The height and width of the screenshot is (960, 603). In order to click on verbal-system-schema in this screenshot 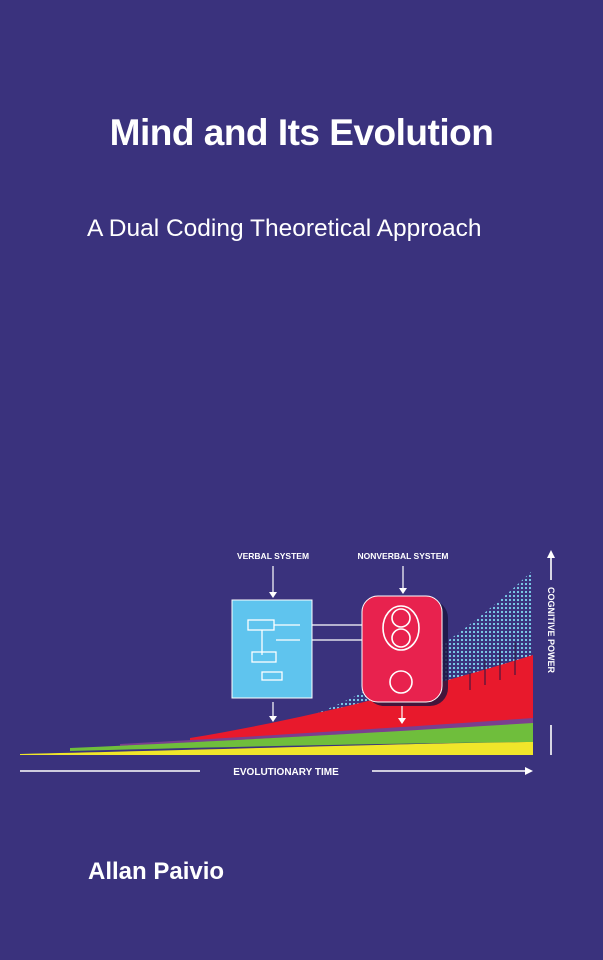, I will do `click(273, 650)`.